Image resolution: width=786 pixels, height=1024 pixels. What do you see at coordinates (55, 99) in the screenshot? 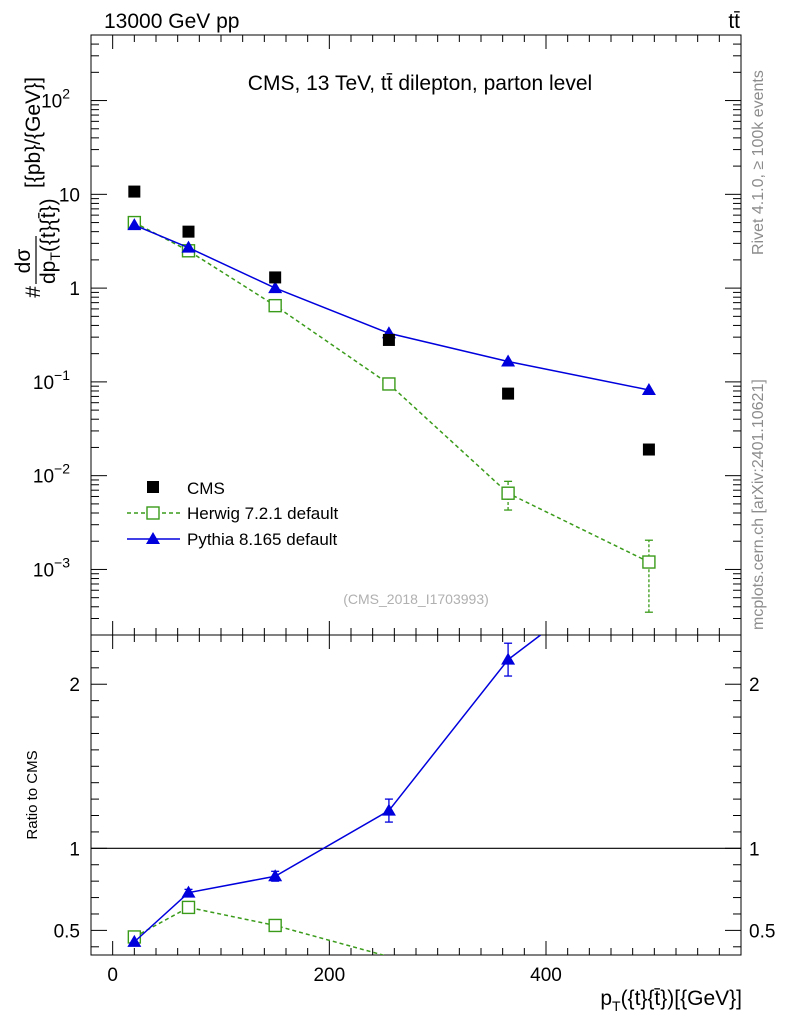
I see `y-tick-label: 10²` at bounding box center [55, 99].